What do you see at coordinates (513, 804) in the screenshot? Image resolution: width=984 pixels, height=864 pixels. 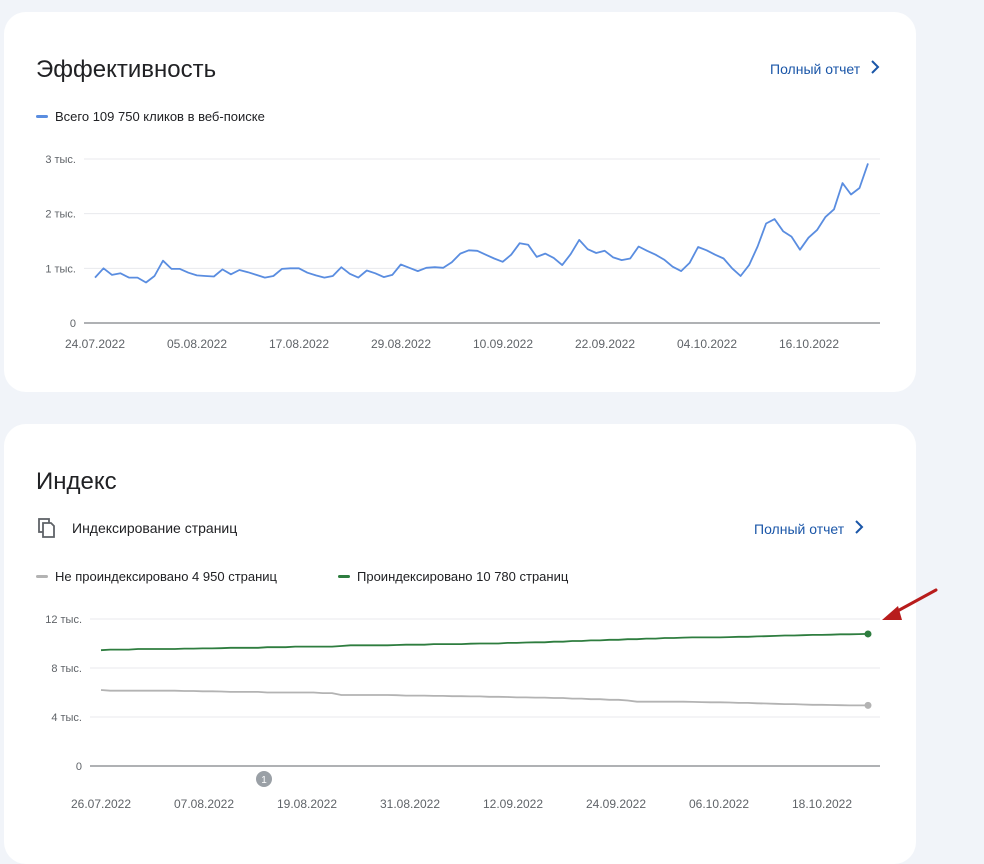 I see `x-tick-label: 12.09.2022` at bounding box center [513, 804].